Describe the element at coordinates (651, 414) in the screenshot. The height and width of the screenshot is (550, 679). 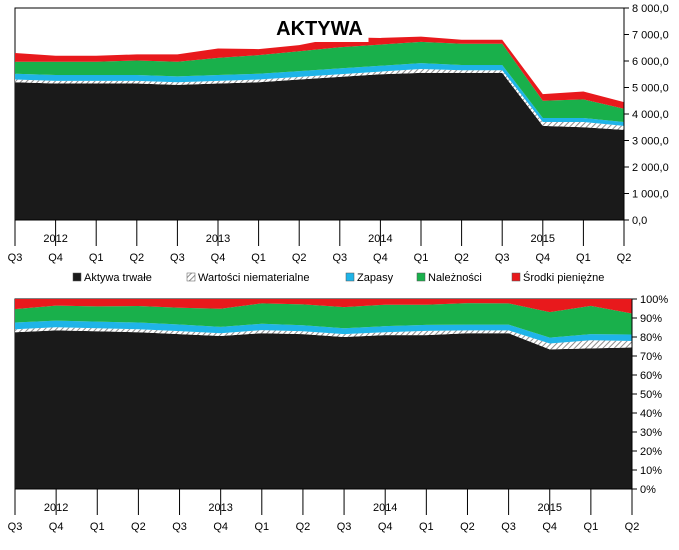
I see `y-tick-label: 40%` at that location.